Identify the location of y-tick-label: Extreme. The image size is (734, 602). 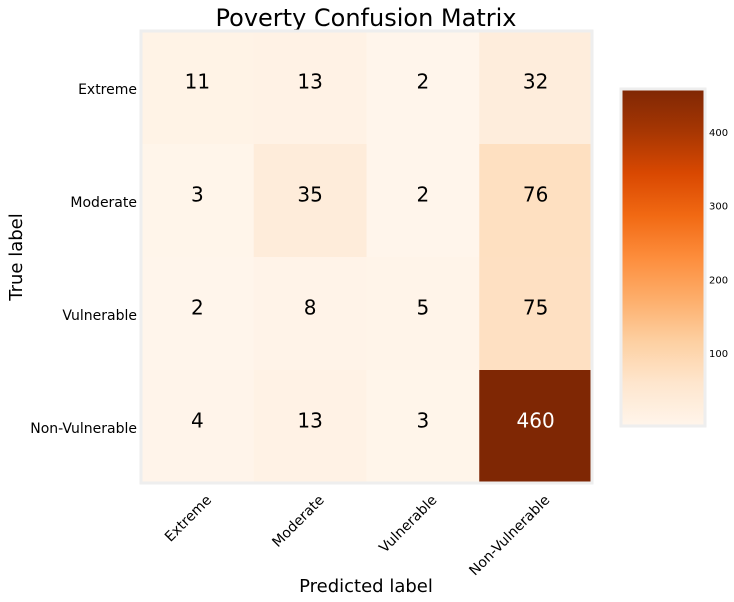
(107, 90).